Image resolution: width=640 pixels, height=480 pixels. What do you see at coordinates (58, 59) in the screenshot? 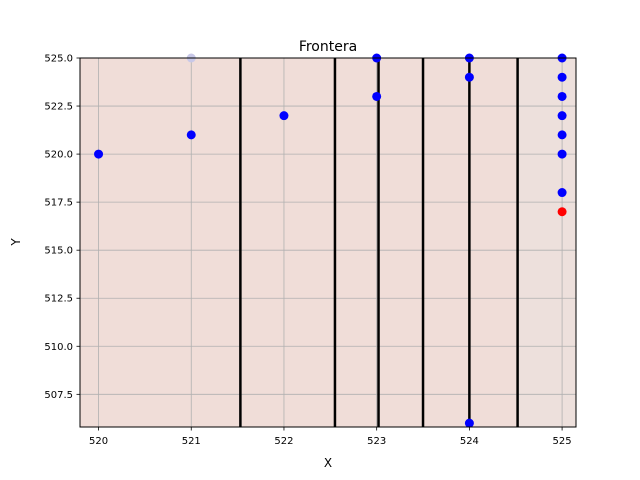
I see `y-tick-label-7: 525.0` at bounding box center [58, 59].